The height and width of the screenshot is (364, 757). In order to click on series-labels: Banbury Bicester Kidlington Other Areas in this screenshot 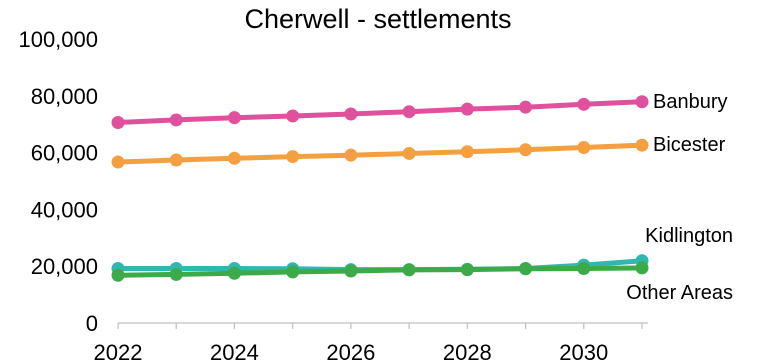, I will do `click(679, 197)`.